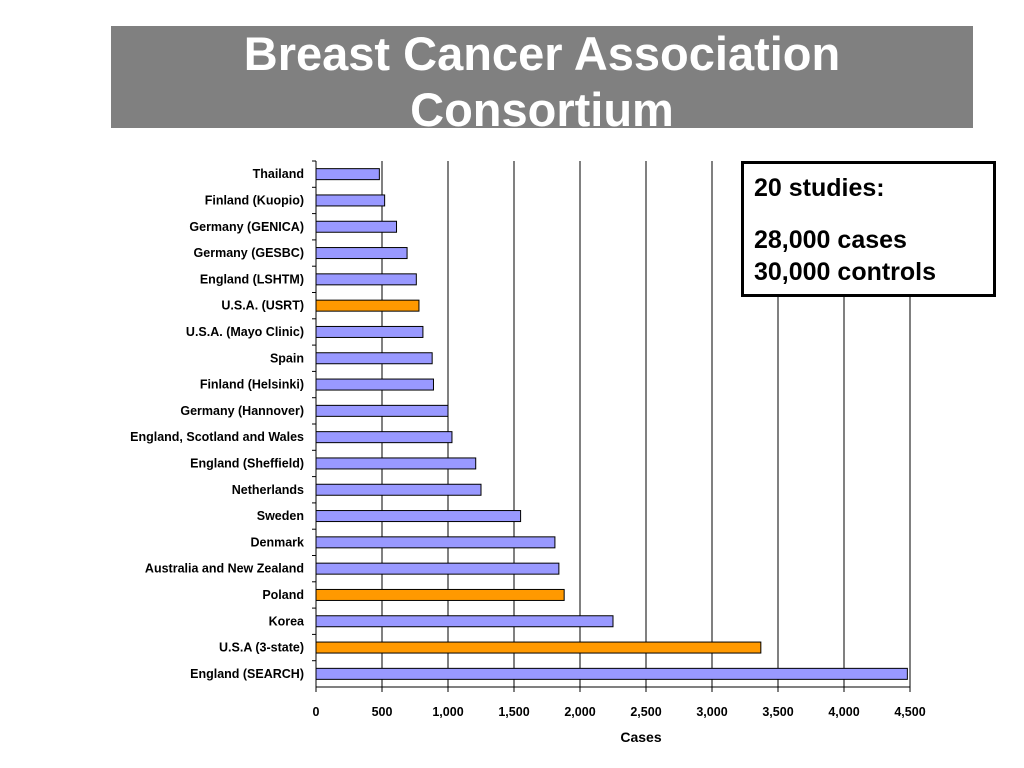  Describe the element at coordinates (252, 385) in the screenshot. I see `category-label: Finland (Helsinki)` at that location.